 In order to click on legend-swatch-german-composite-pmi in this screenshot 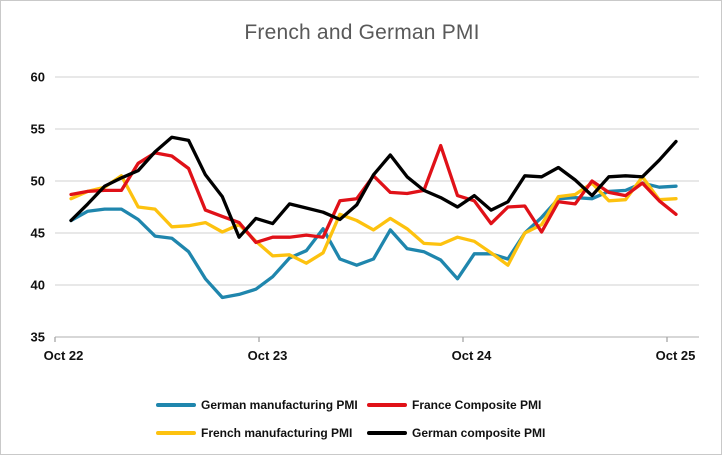, I will do `click(387, 433)`.